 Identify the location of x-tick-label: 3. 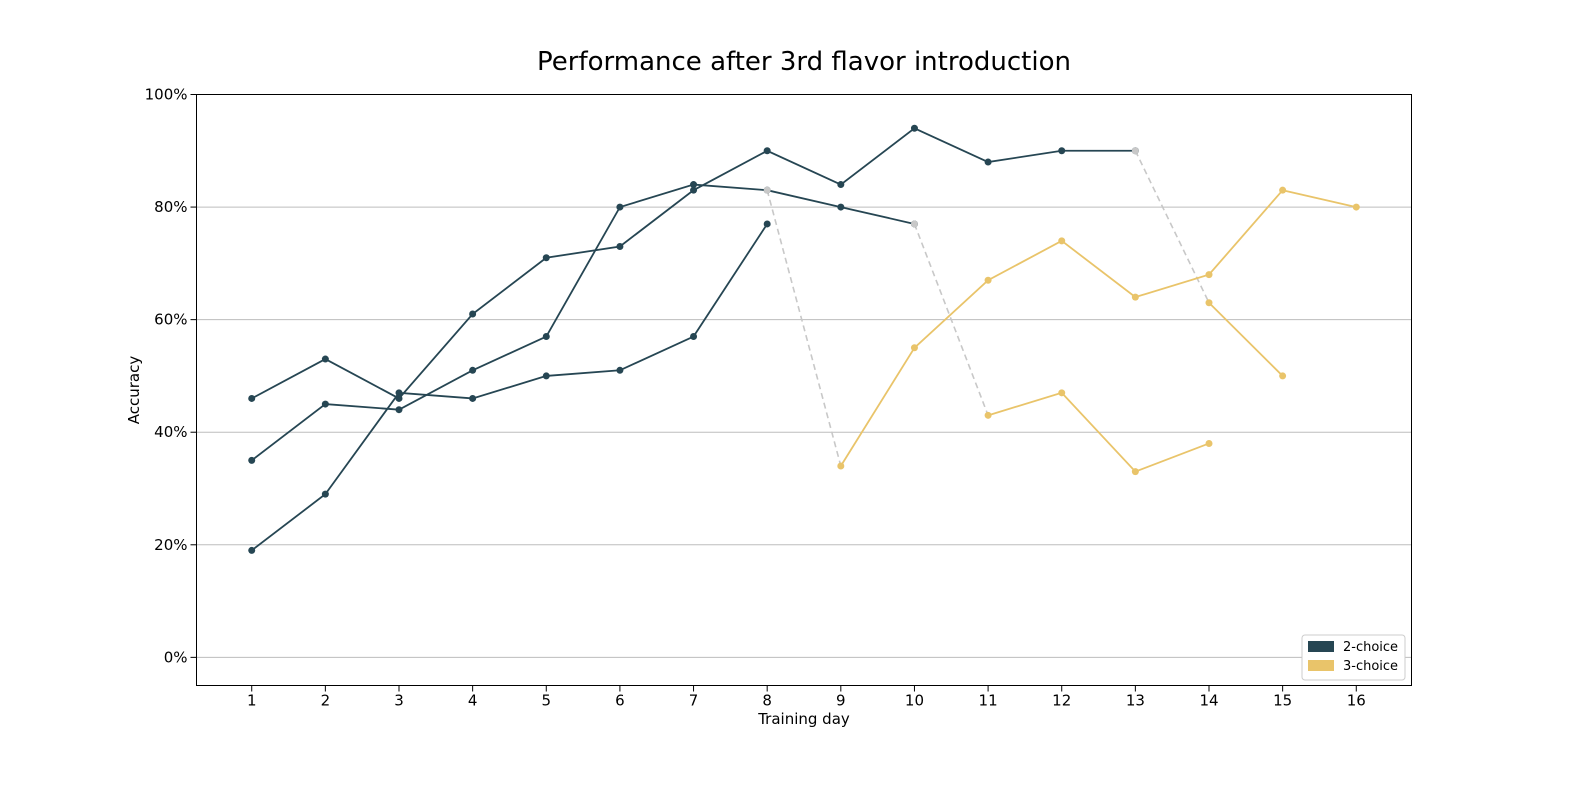
(399, 701).